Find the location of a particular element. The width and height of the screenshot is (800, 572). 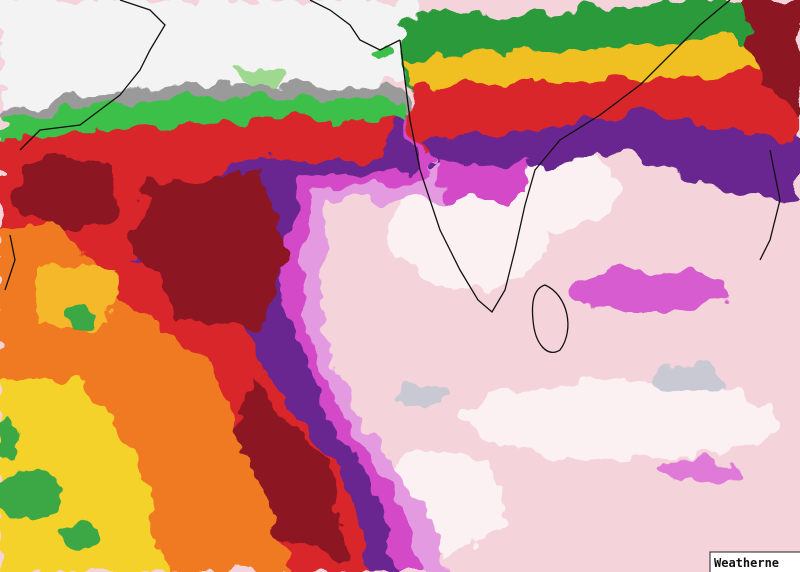

watermark-background is located at coordinates (754, 561).